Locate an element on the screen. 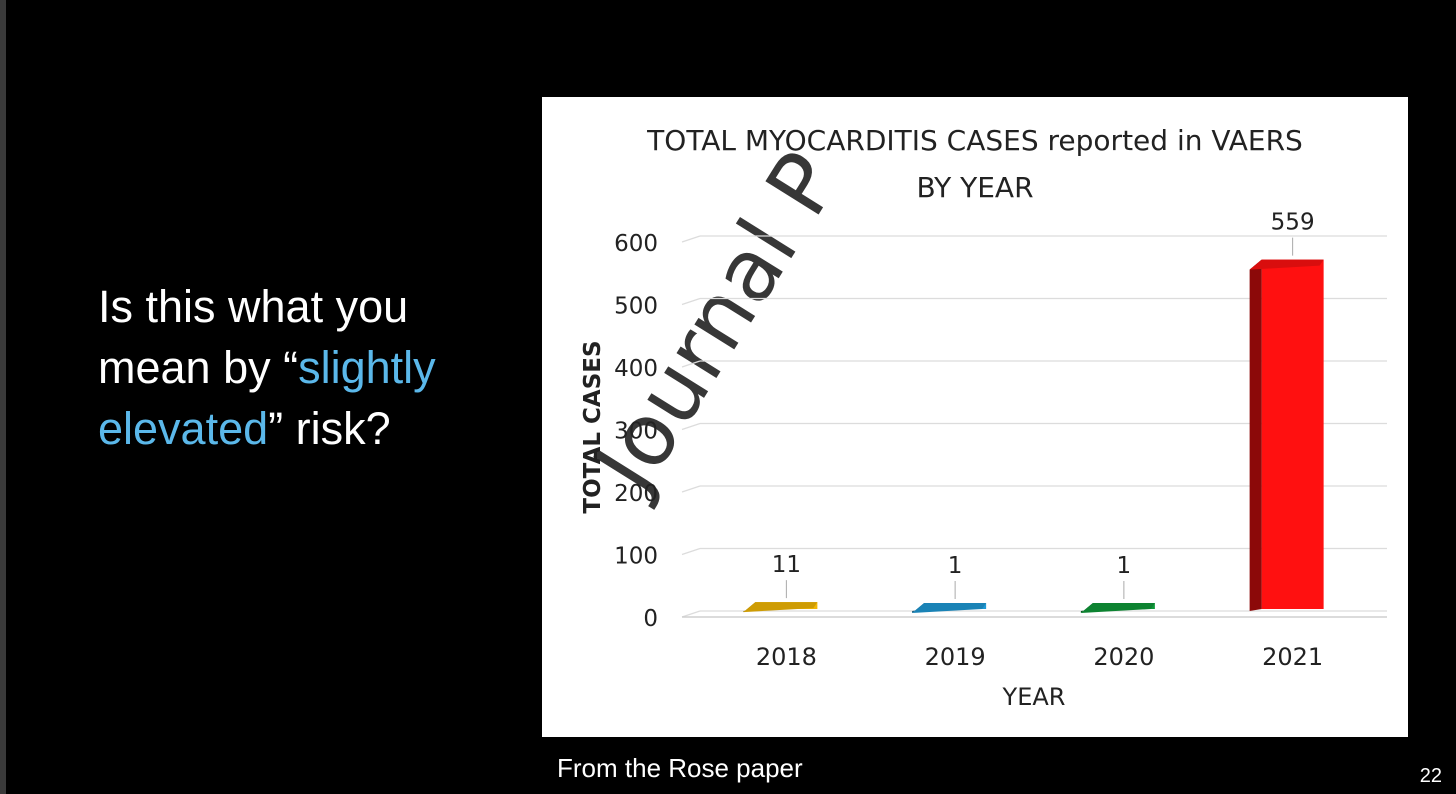 The image size is (1456, 794). bar-top-2018 is located at coordinates (780, 607).